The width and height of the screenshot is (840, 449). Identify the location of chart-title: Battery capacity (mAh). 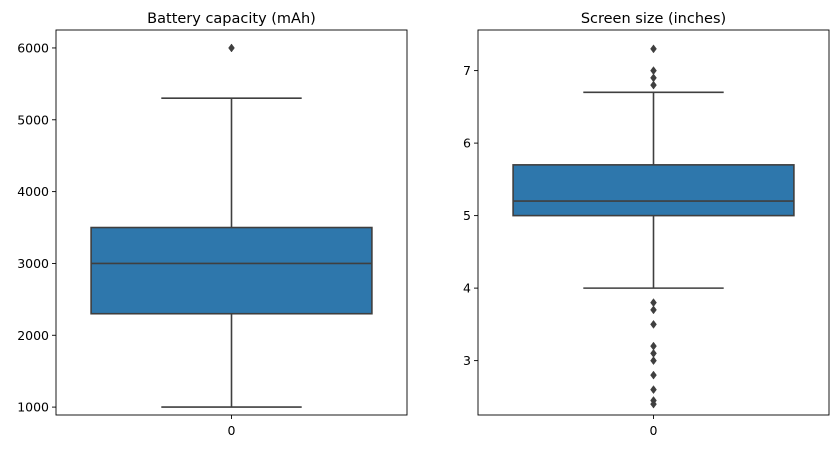
(231, 19).